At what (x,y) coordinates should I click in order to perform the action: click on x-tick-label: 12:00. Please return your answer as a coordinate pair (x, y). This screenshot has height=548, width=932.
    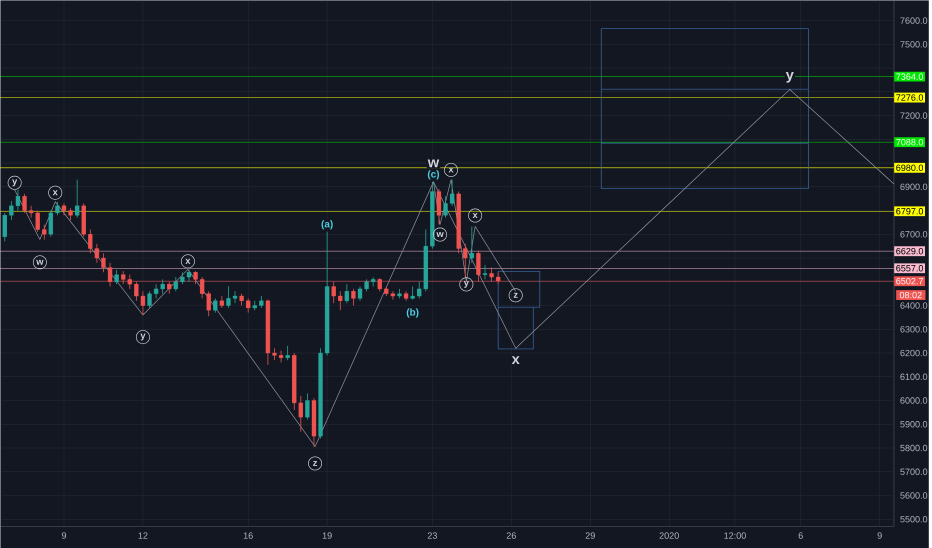
    Looking at the image, I should click on (735, 535).